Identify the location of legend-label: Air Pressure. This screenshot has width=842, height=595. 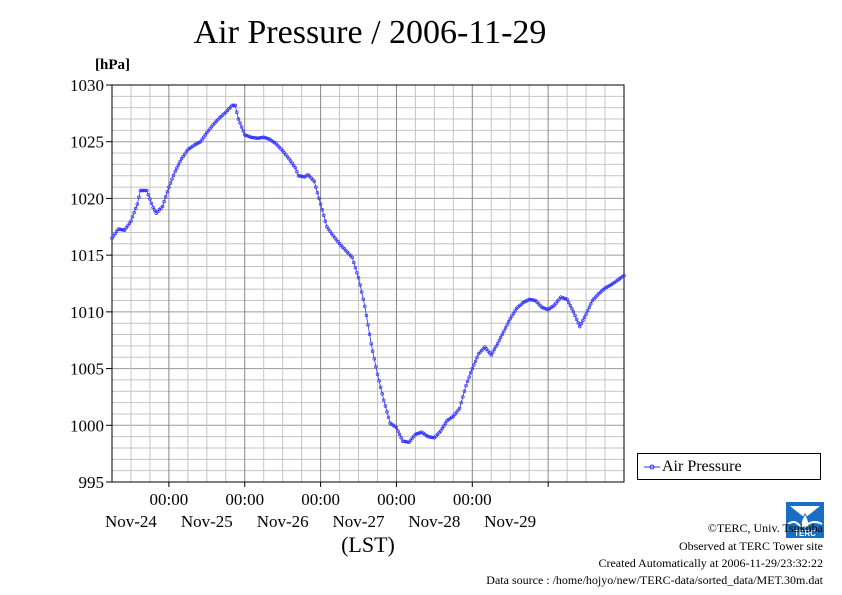
(702, 466).